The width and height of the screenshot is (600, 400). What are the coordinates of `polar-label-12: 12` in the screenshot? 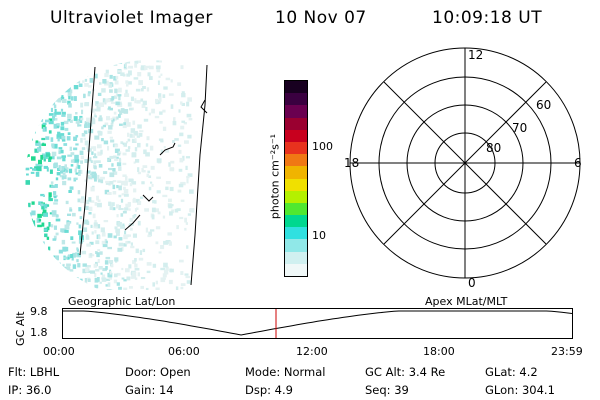 It's located at (475, 55).